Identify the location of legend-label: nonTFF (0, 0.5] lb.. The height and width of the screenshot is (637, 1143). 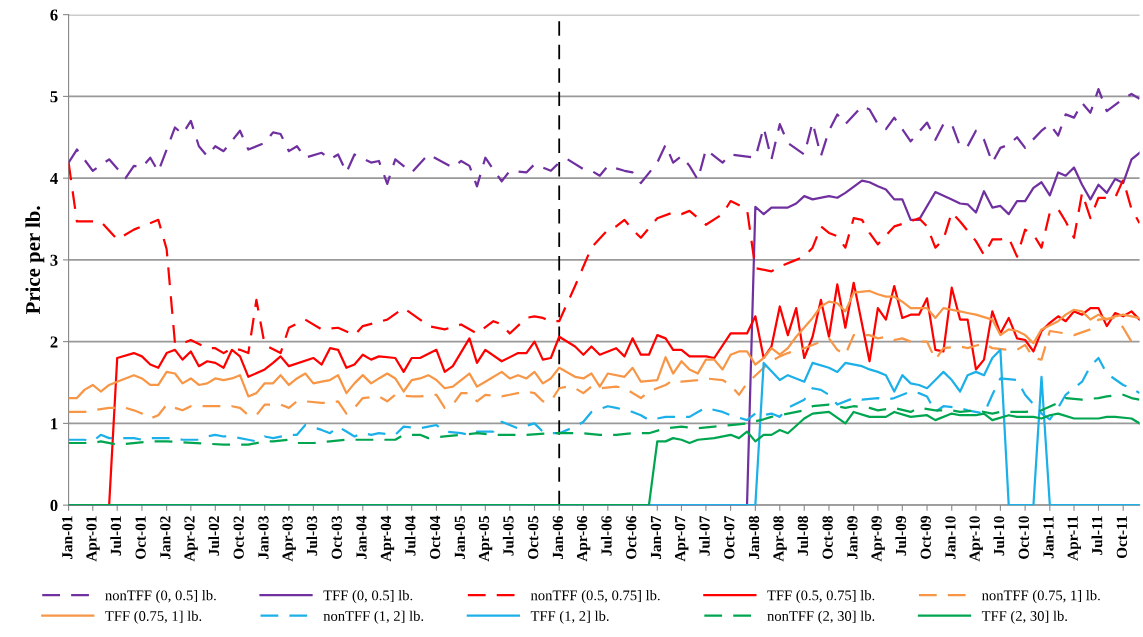
(160, 597).